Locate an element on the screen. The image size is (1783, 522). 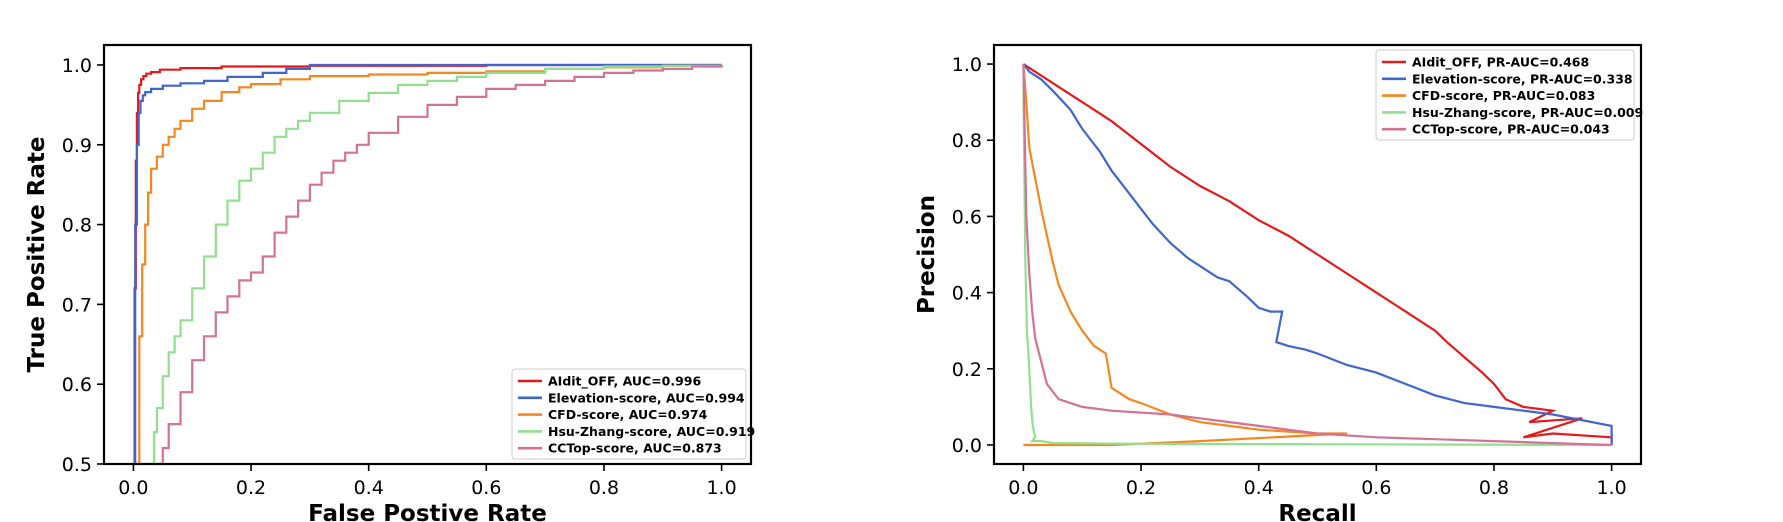
y-axis-label: True Positive Rate is located at coordinates (37, 254).